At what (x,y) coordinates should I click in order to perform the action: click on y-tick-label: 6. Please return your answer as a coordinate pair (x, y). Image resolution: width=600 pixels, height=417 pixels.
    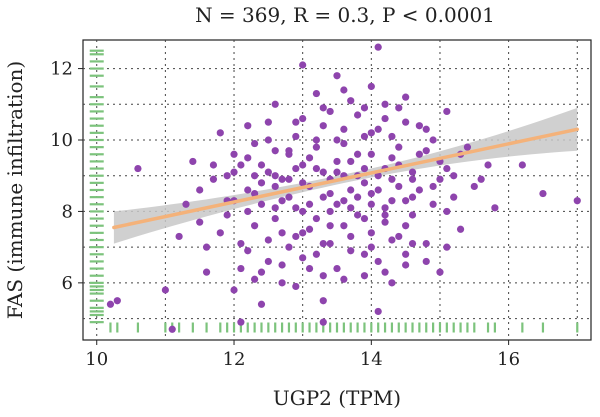
    Looking at the image, I should click on (67, 283).